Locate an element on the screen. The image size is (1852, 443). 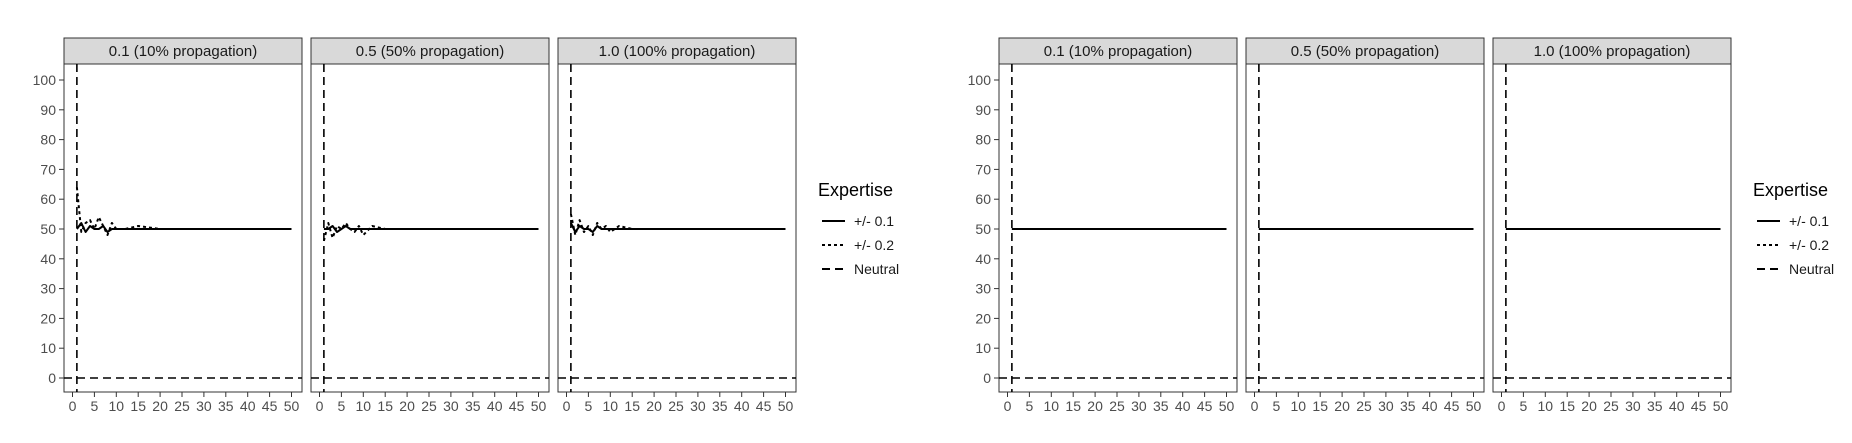
series-line-pm01 is located at coordinates (431, 229).